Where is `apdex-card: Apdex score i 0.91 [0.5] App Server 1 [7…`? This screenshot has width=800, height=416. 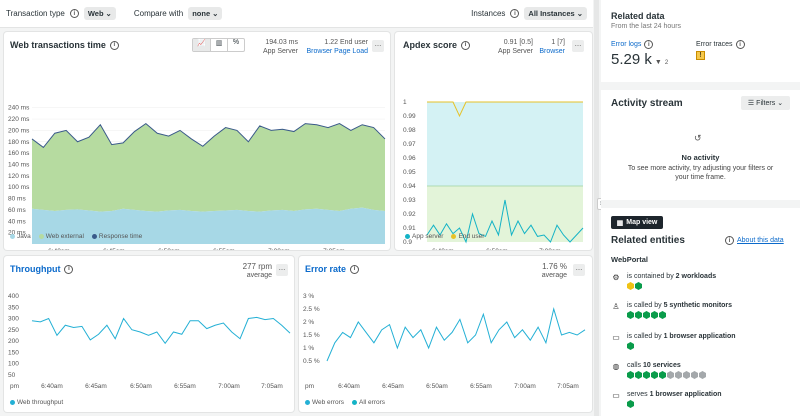 apdex-card: Apdex score i 0.91 [0.5] App Server 1 [7… is located at coordinates (493, 141).